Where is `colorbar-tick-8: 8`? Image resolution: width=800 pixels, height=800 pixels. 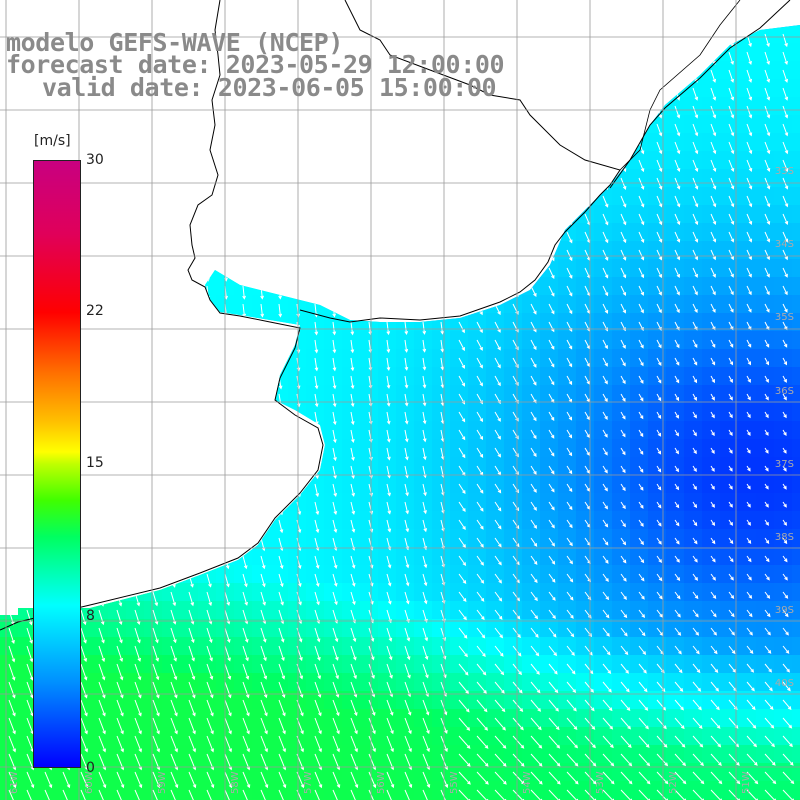
colorbar-tick-8: 8 is located at coordinates (90, 616).